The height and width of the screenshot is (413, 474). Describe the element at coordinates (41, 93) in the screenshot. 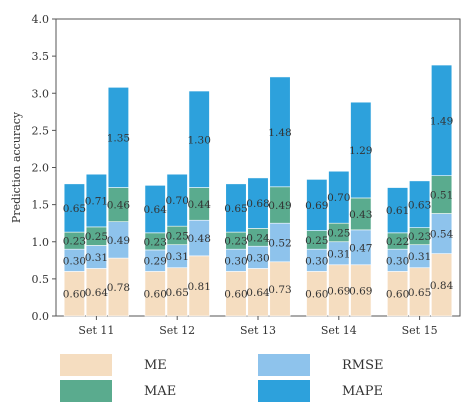

I see `y-tick-label-6: 3.0` at that location.